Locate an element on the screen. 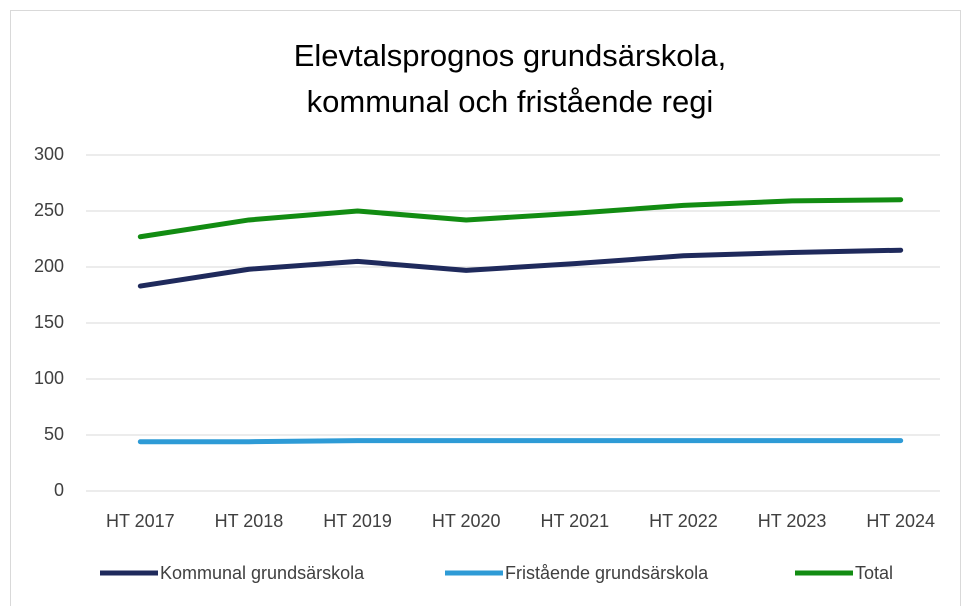 The image size is (971, 611). y-tick-label: 250 is located at coordinates (49, 210).